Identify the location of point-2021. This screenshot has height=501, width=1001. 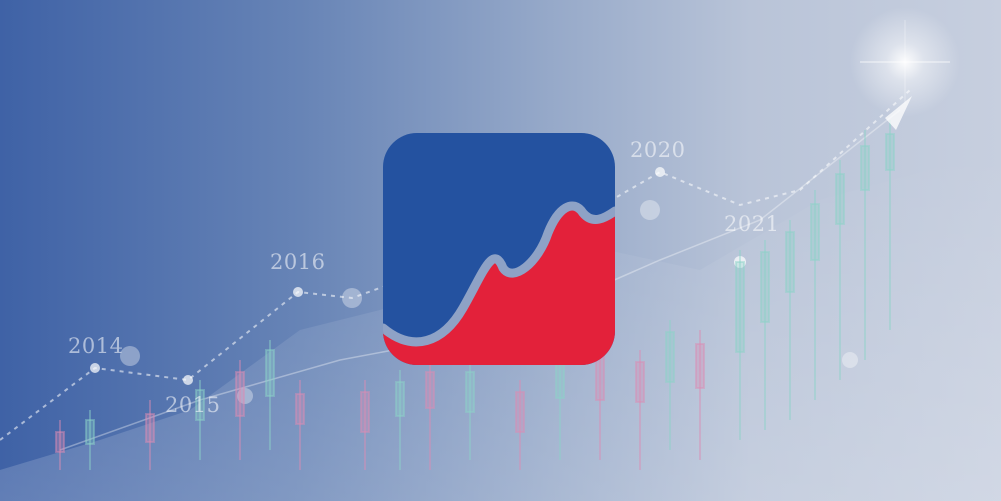
(740, 262).